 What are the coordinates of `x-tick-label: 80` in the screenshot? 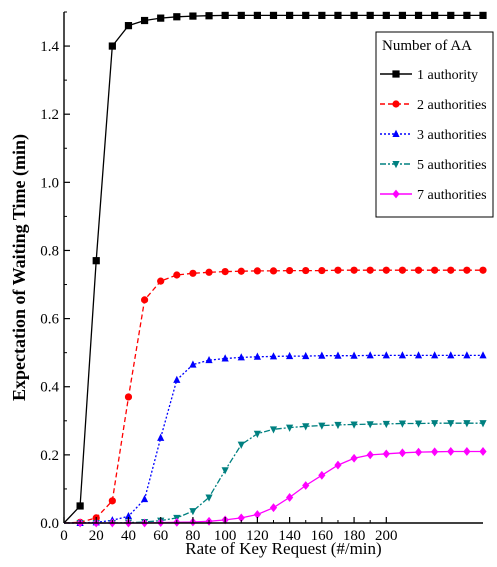 It's located at (192, 536).